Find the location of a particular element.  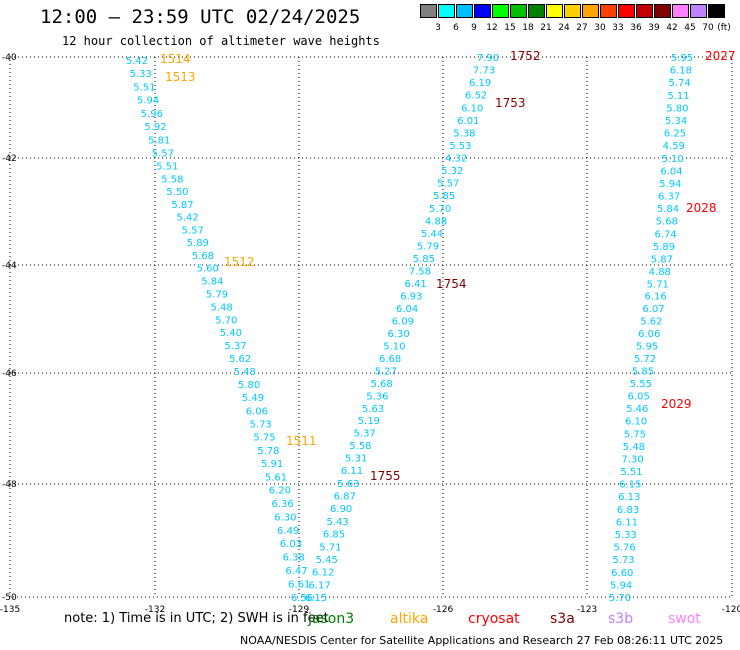

legend-unit: (ft) is located at coordinates (724, 28).